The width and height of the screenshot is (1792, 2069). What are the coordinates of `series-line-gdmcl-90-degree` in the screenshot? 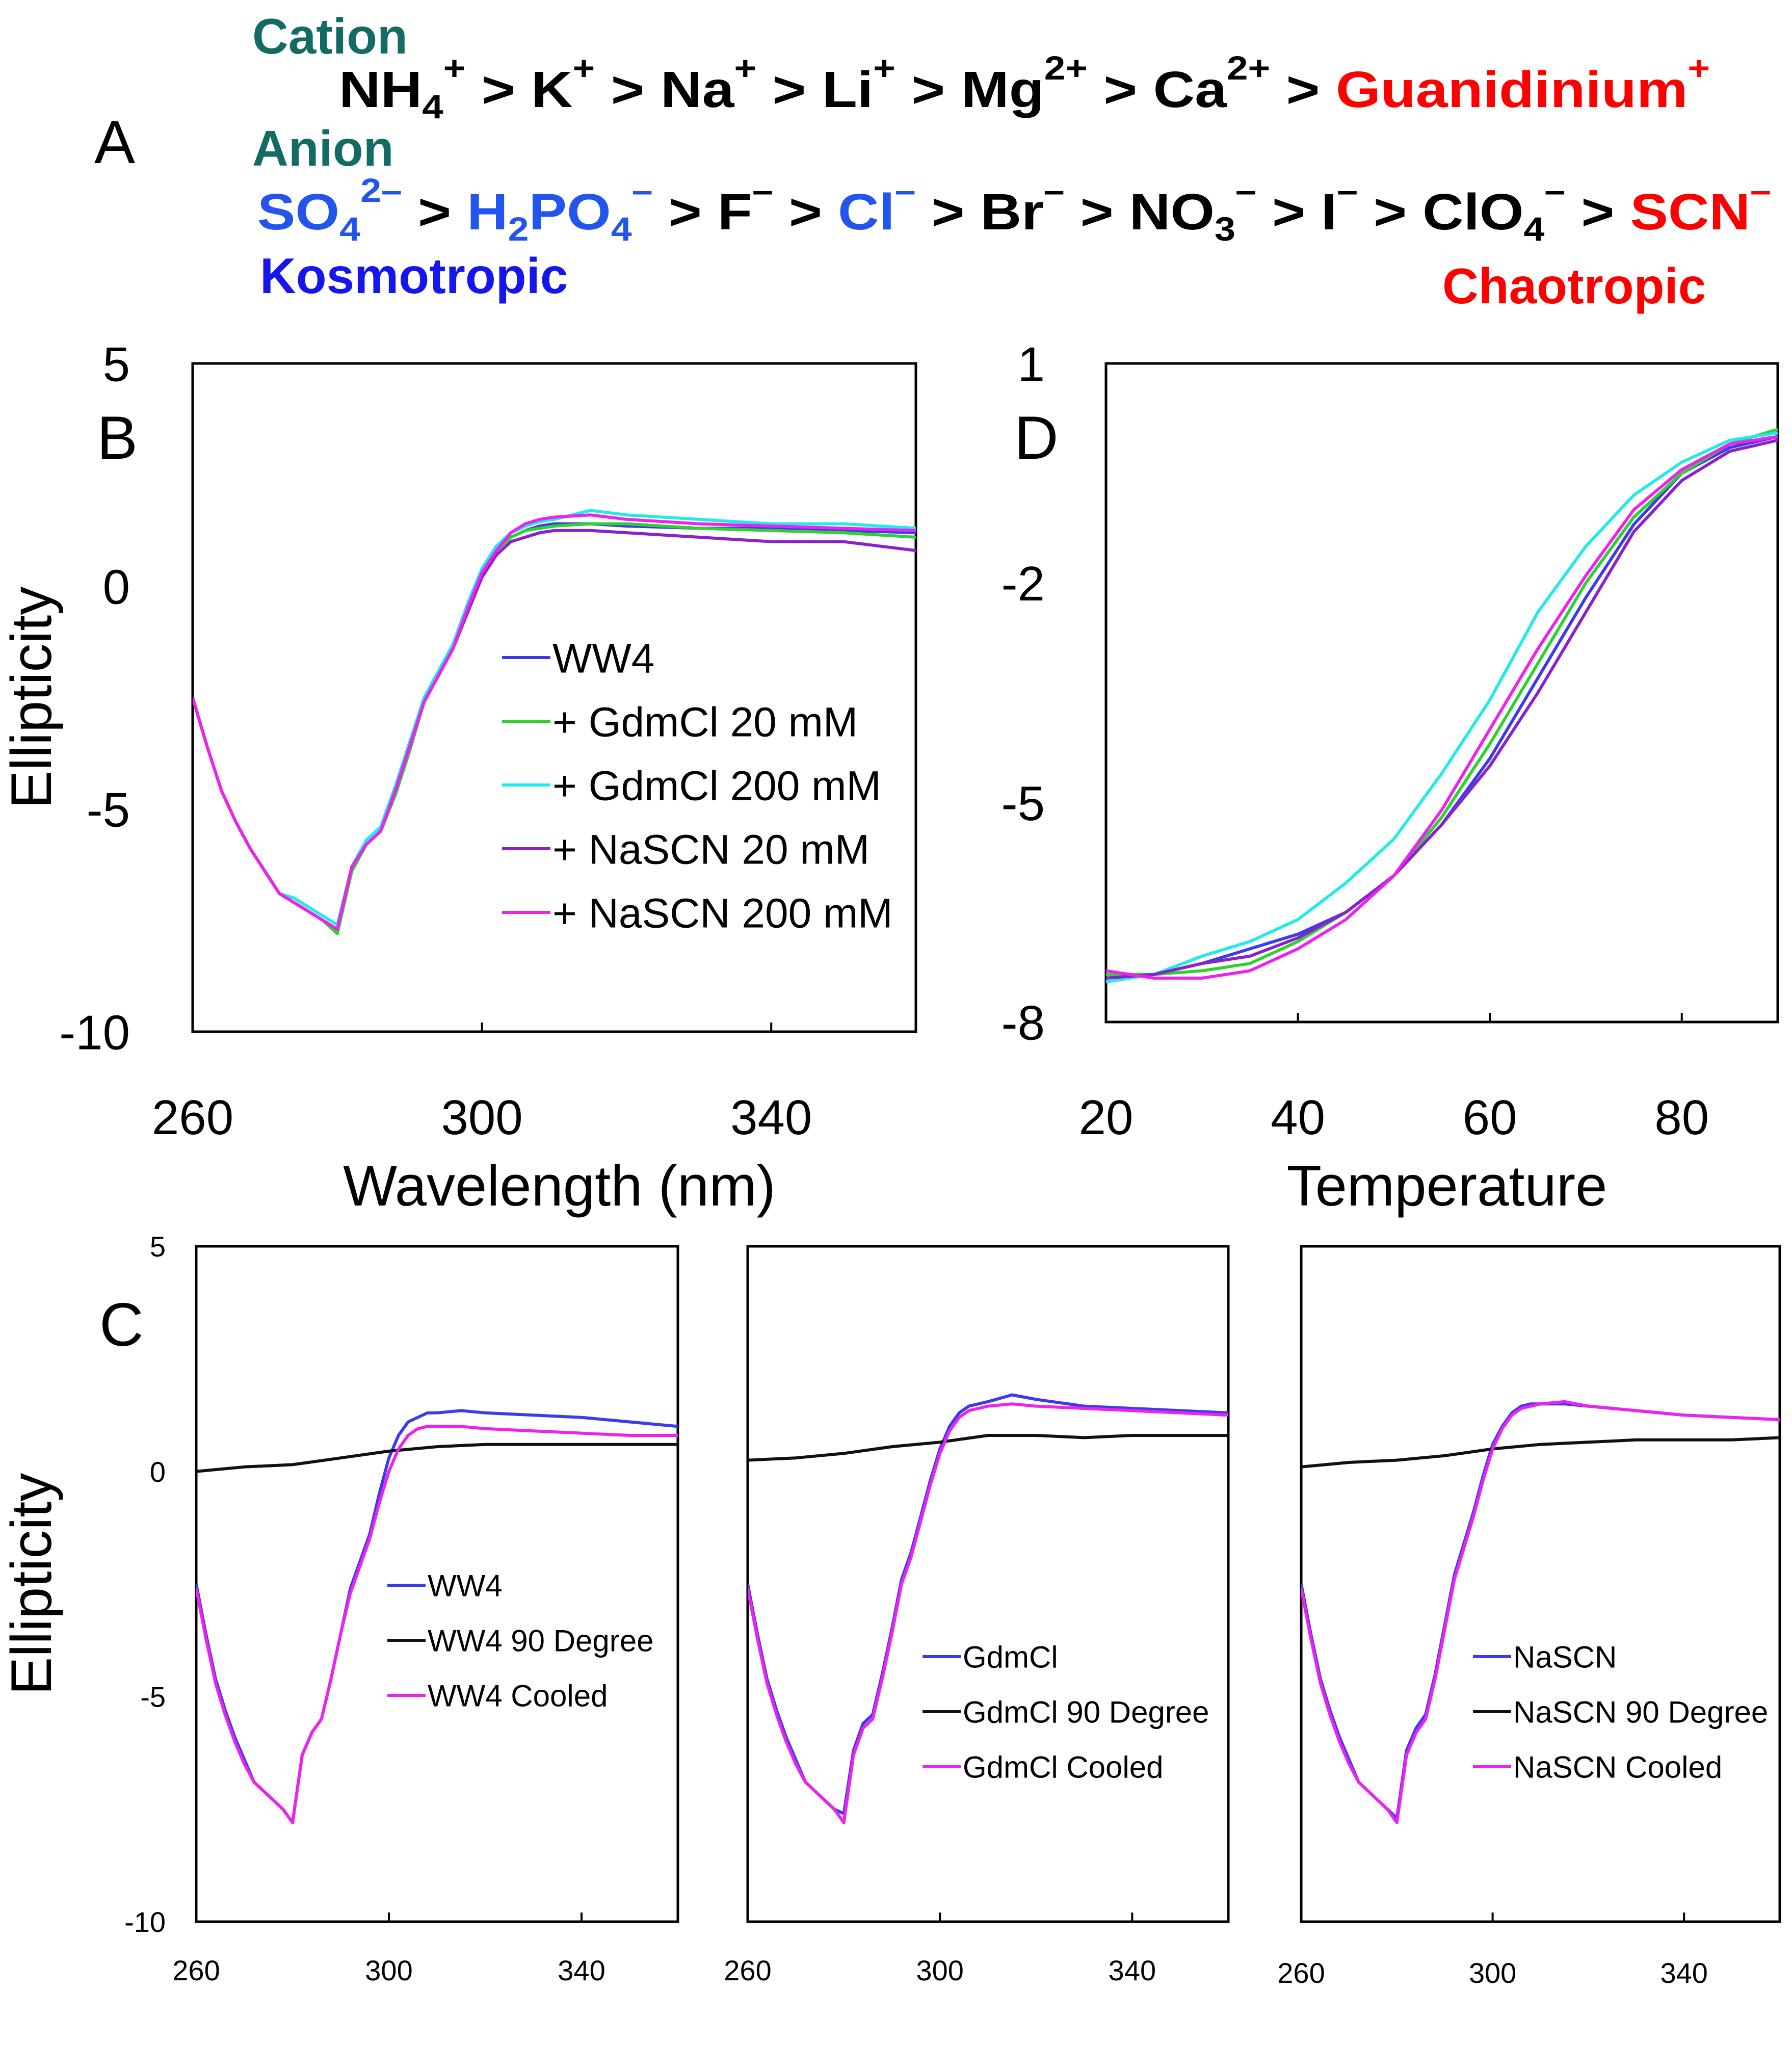 It's located at (988, 1448).